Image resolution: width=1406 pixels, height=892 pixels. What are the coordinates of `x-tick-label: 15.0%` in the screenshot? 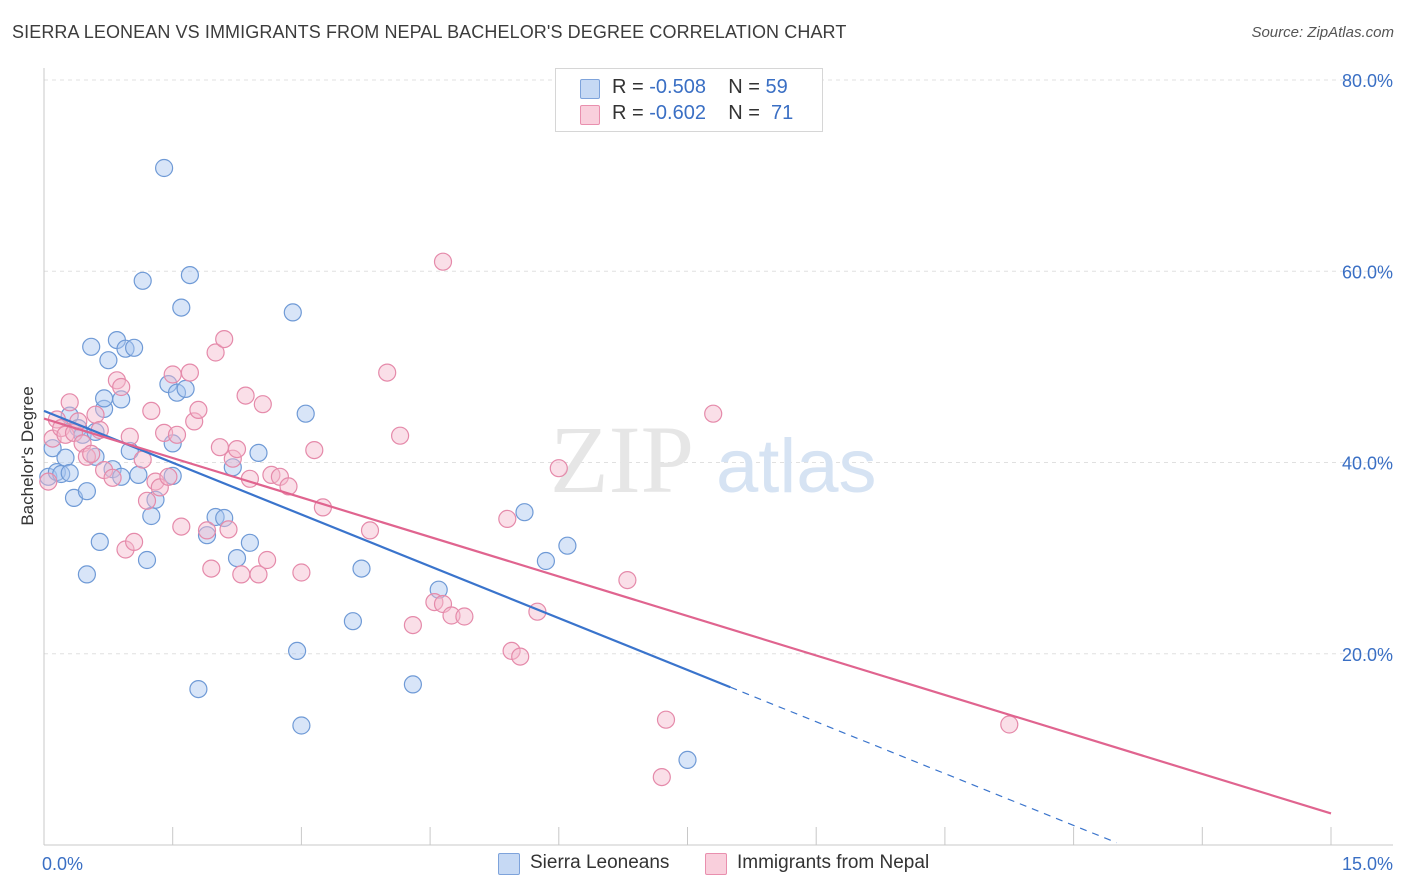 It's located at (1367, 864).